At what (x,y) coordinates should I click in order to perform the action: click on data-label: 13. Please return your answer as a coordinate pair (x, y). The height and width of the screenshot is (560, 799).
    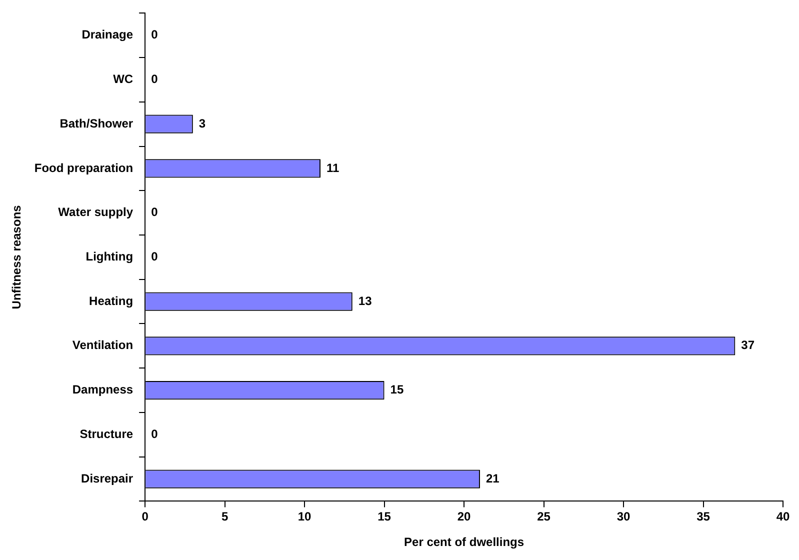
    Looking at the image, I should click on (365, 301).